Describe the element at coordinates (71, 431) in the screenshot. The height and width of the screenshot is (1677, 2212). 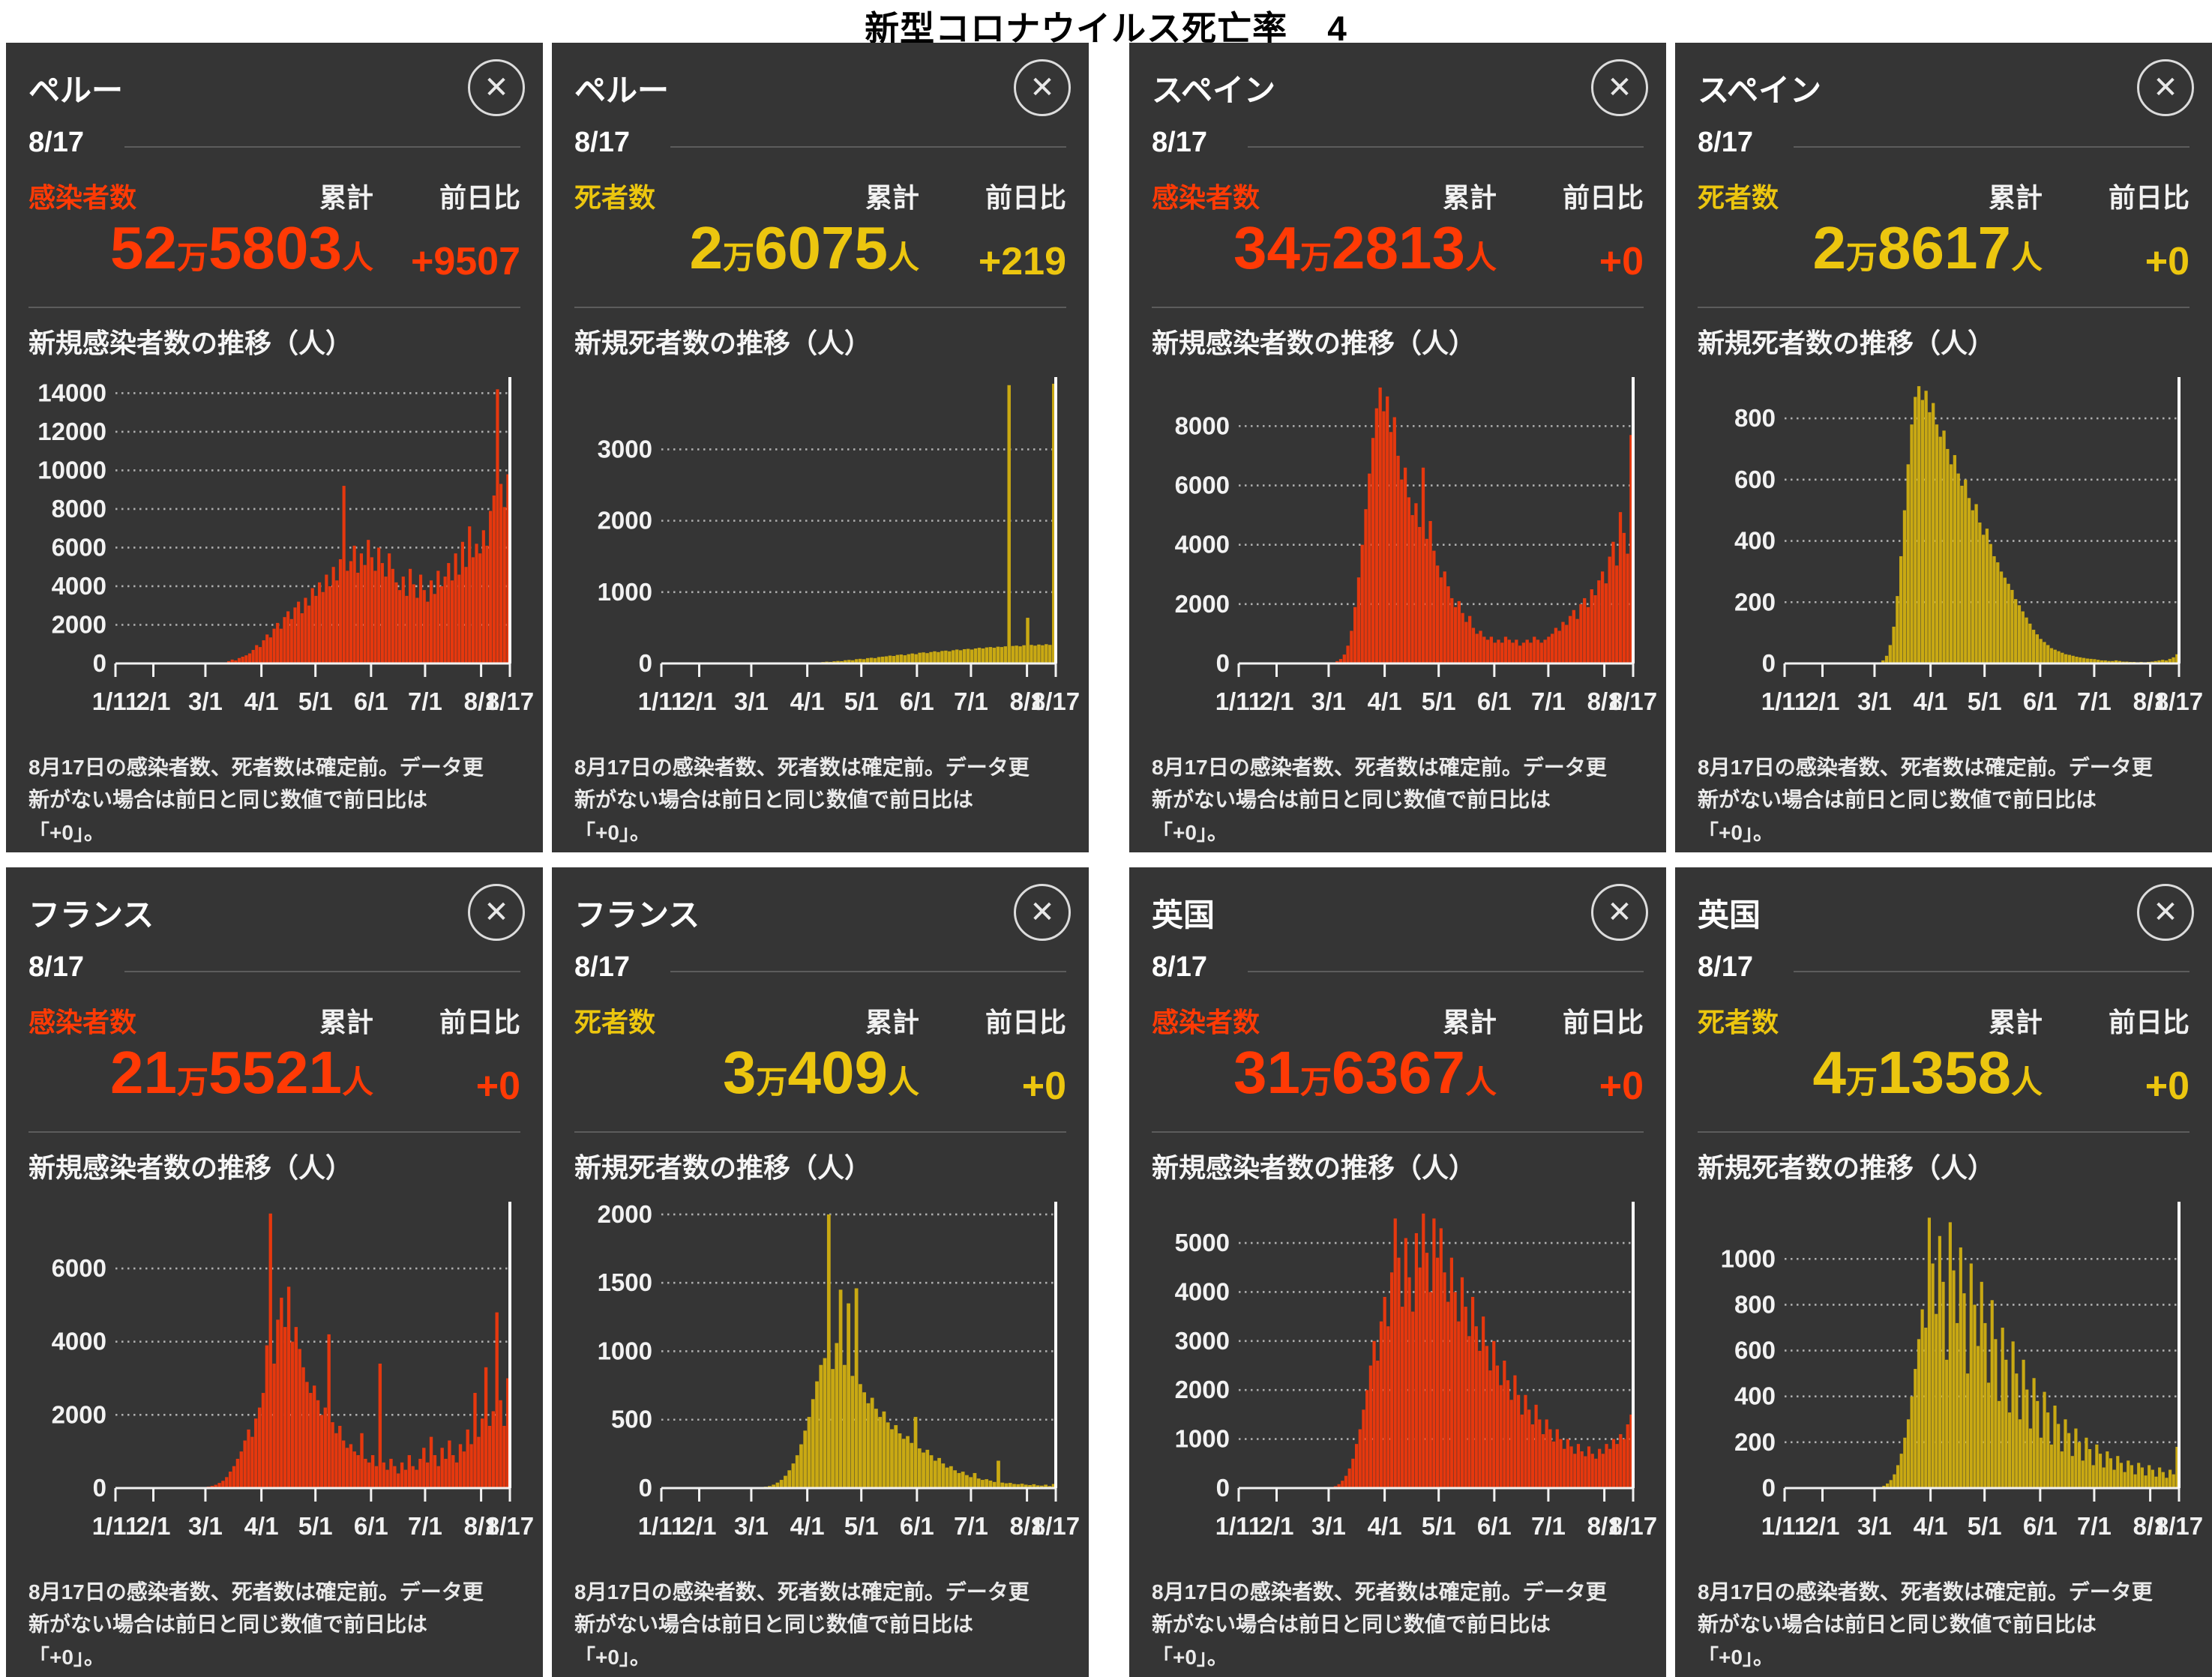
I see `svg-text: 12000` at that location.